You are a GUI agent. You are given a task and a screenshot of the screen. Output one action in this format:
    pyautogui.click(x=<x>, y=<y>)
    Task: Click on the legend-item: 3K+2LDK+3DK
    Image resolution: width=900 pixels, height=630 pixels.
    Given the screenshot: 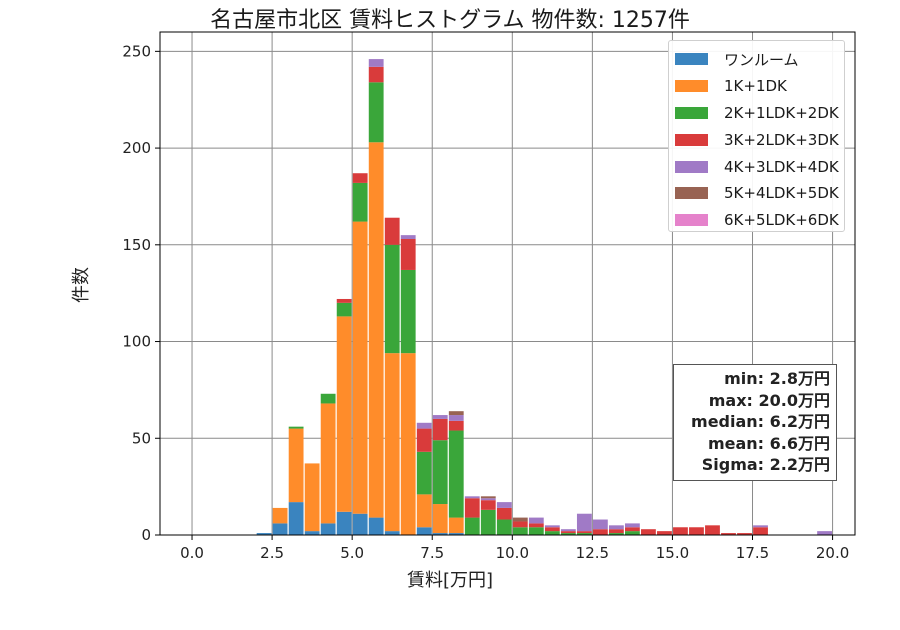 What is the action you would take?
    pyautogui.click(x=759, y=139)
    